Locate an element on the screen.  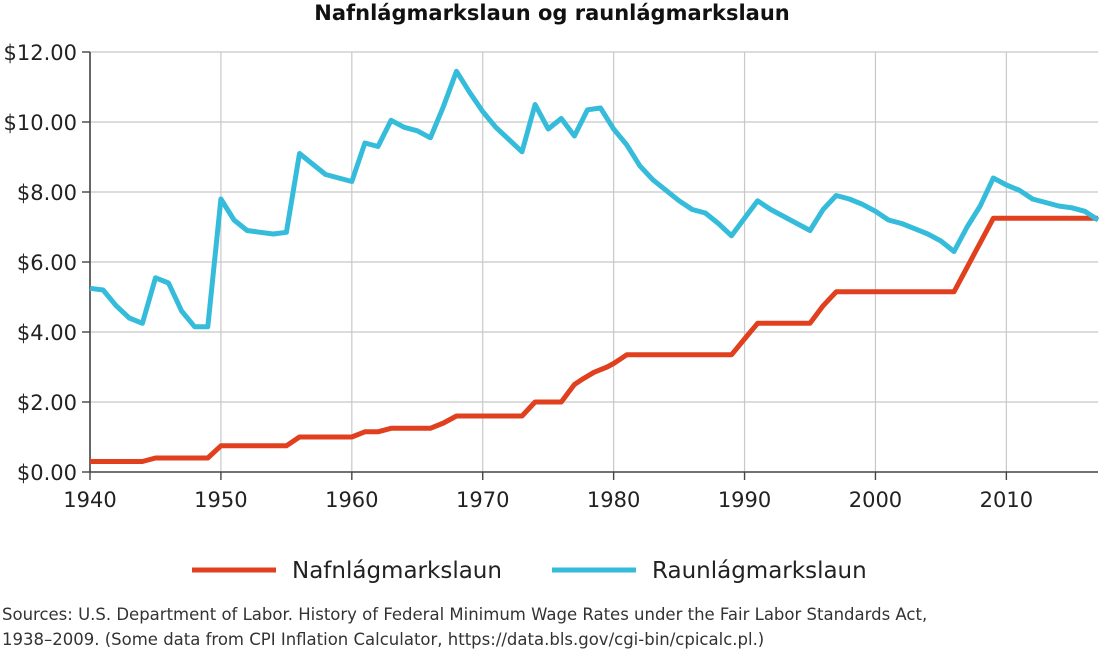
x-tick-label: 1950 is located at coordinates (220, 500).